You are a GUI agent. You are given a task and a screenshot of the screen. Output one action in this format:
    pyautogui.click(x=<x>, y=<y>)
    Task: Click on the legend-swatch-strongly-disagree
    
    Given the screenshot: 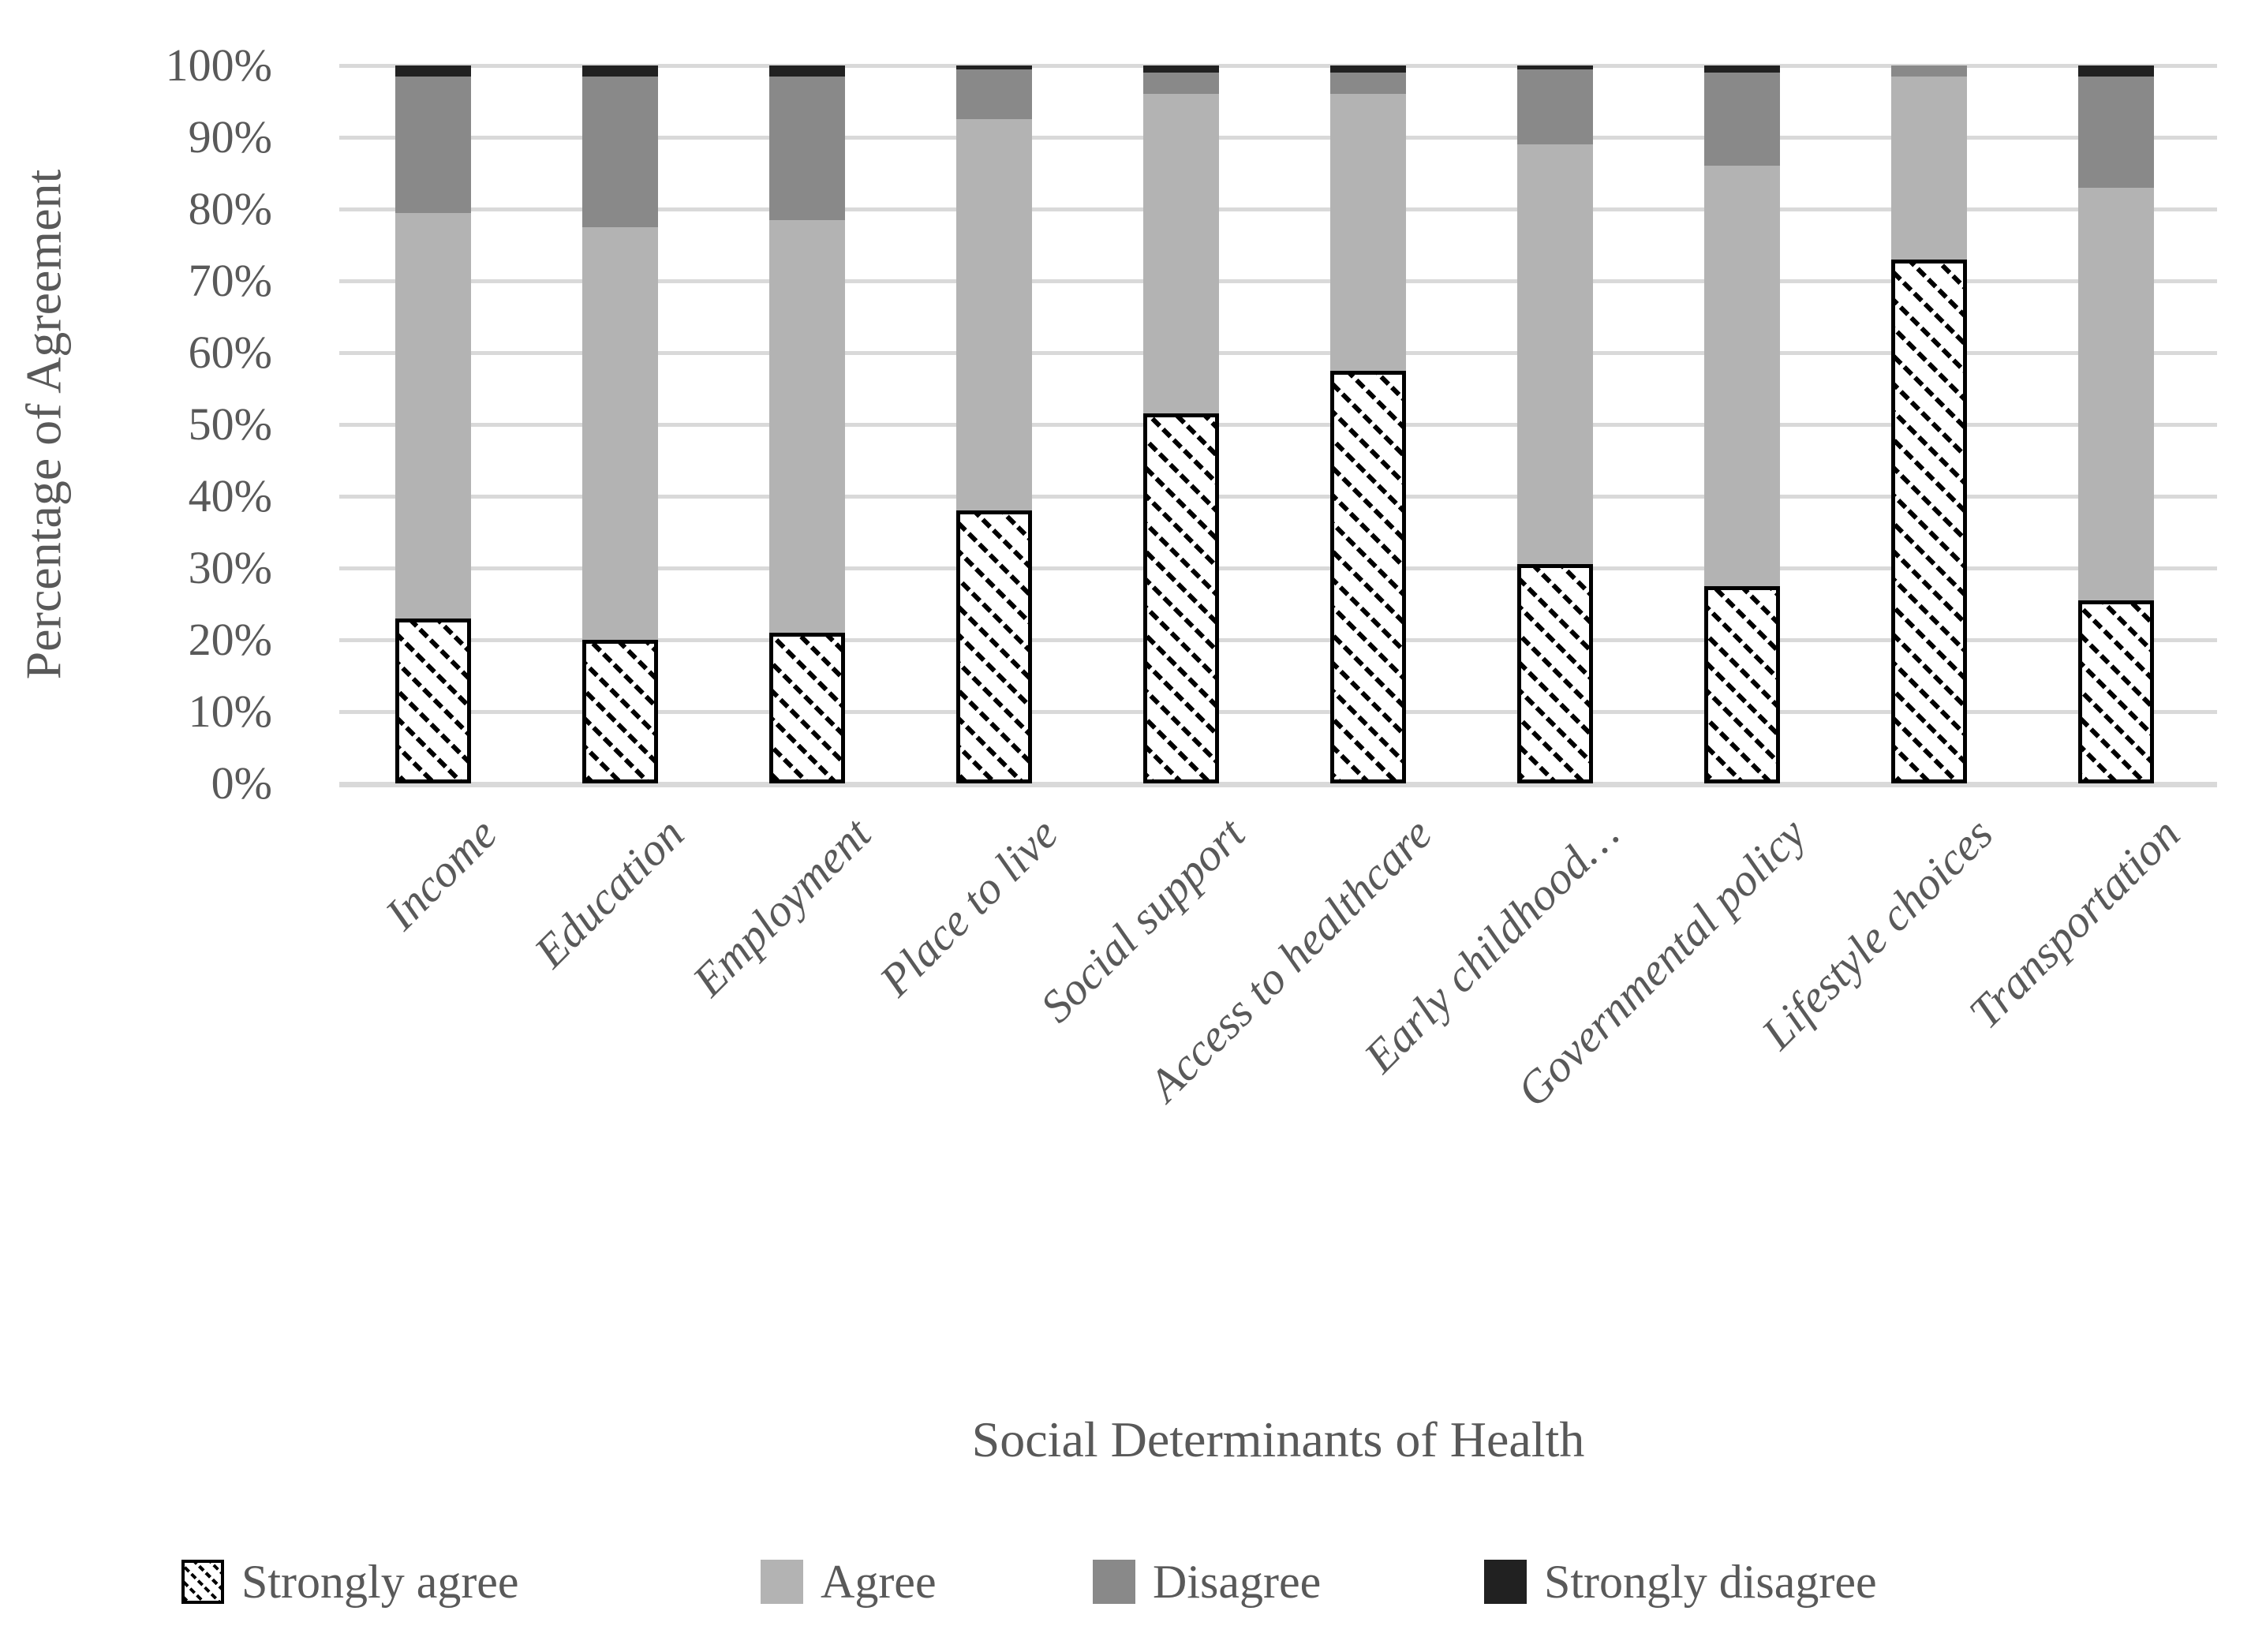 What is the action you would take?
    pyautogui.click(x=1506, y=1582)
    